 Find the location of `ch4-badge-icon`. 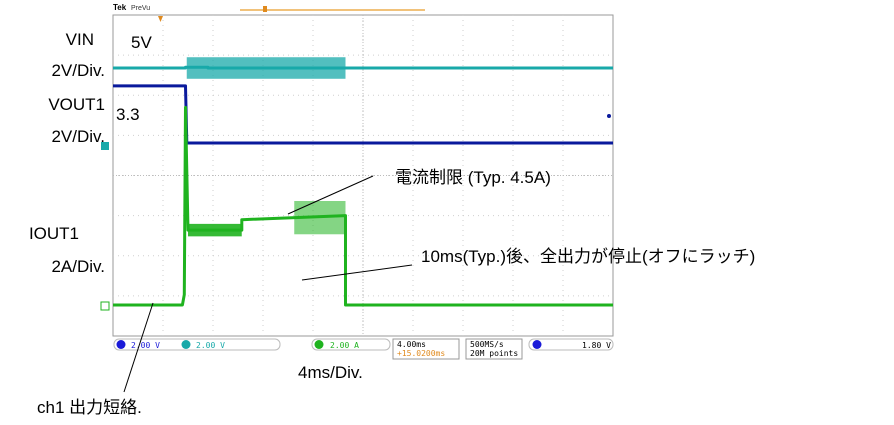

ch4-badge-icon is located at coordinates (319, 344).